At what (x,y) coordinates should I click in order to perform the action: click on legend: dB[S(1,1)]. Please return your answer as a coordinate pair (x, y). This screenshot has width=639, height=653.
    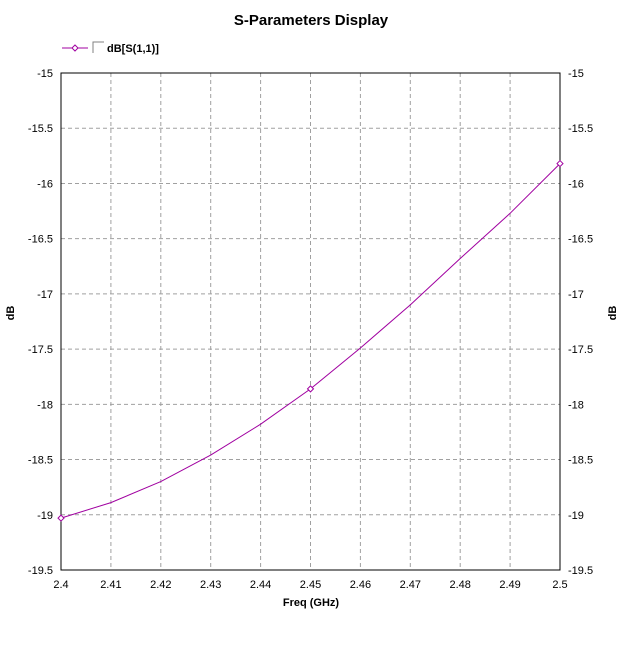
    Looking at the image, I should click on (110, 48).